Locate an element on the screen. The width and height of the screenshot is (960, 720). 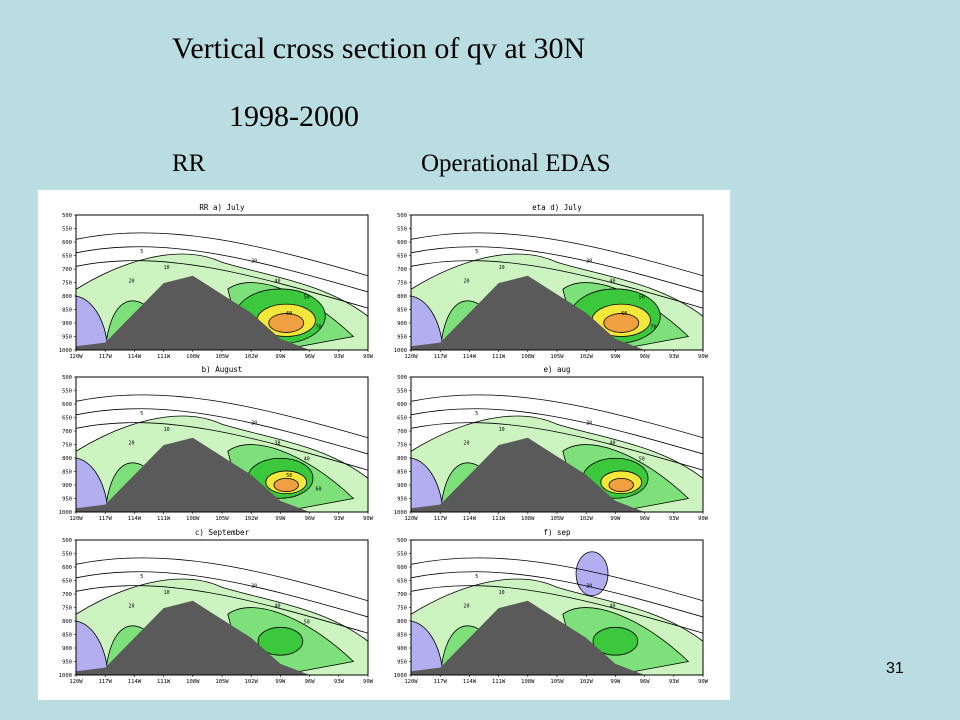
contour-label: 60 is located at coordinates (624, 314).